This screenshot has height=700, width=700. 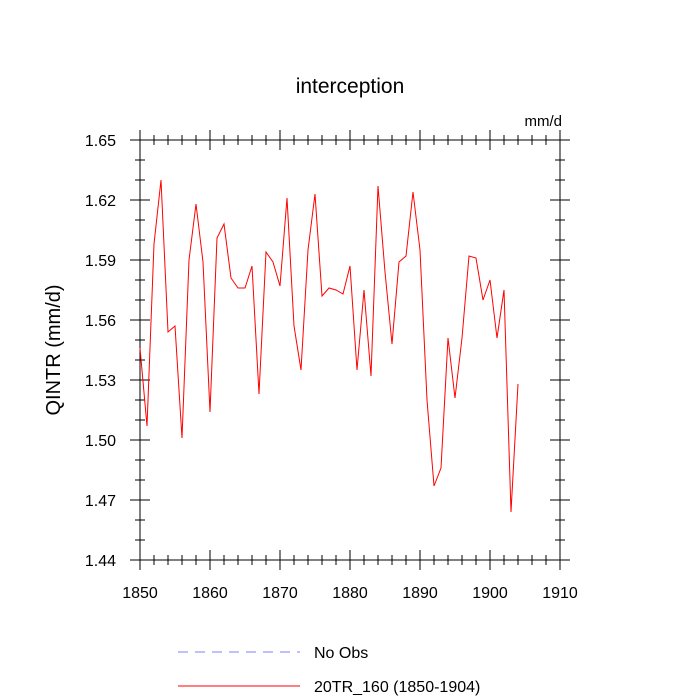 What do you see at coordinates (100, 381) in the screenshot?
I see `y-tick-label: 1.53` at bounding box center [100, 381].